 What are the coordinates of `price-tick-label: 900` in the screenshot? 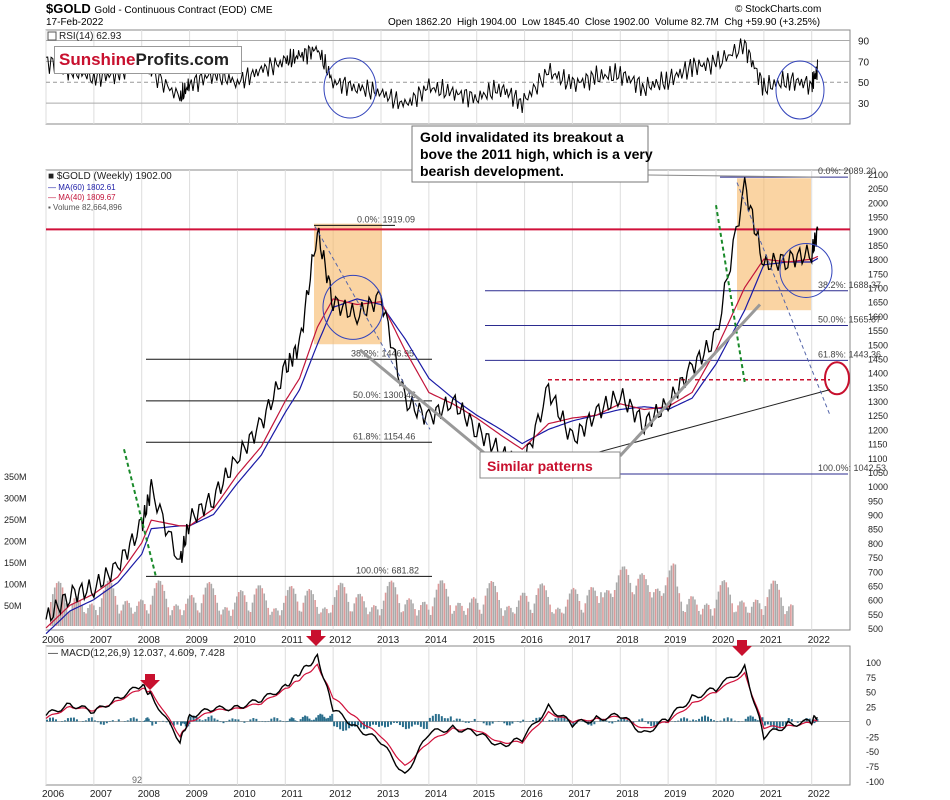 It's located at (875, 516).